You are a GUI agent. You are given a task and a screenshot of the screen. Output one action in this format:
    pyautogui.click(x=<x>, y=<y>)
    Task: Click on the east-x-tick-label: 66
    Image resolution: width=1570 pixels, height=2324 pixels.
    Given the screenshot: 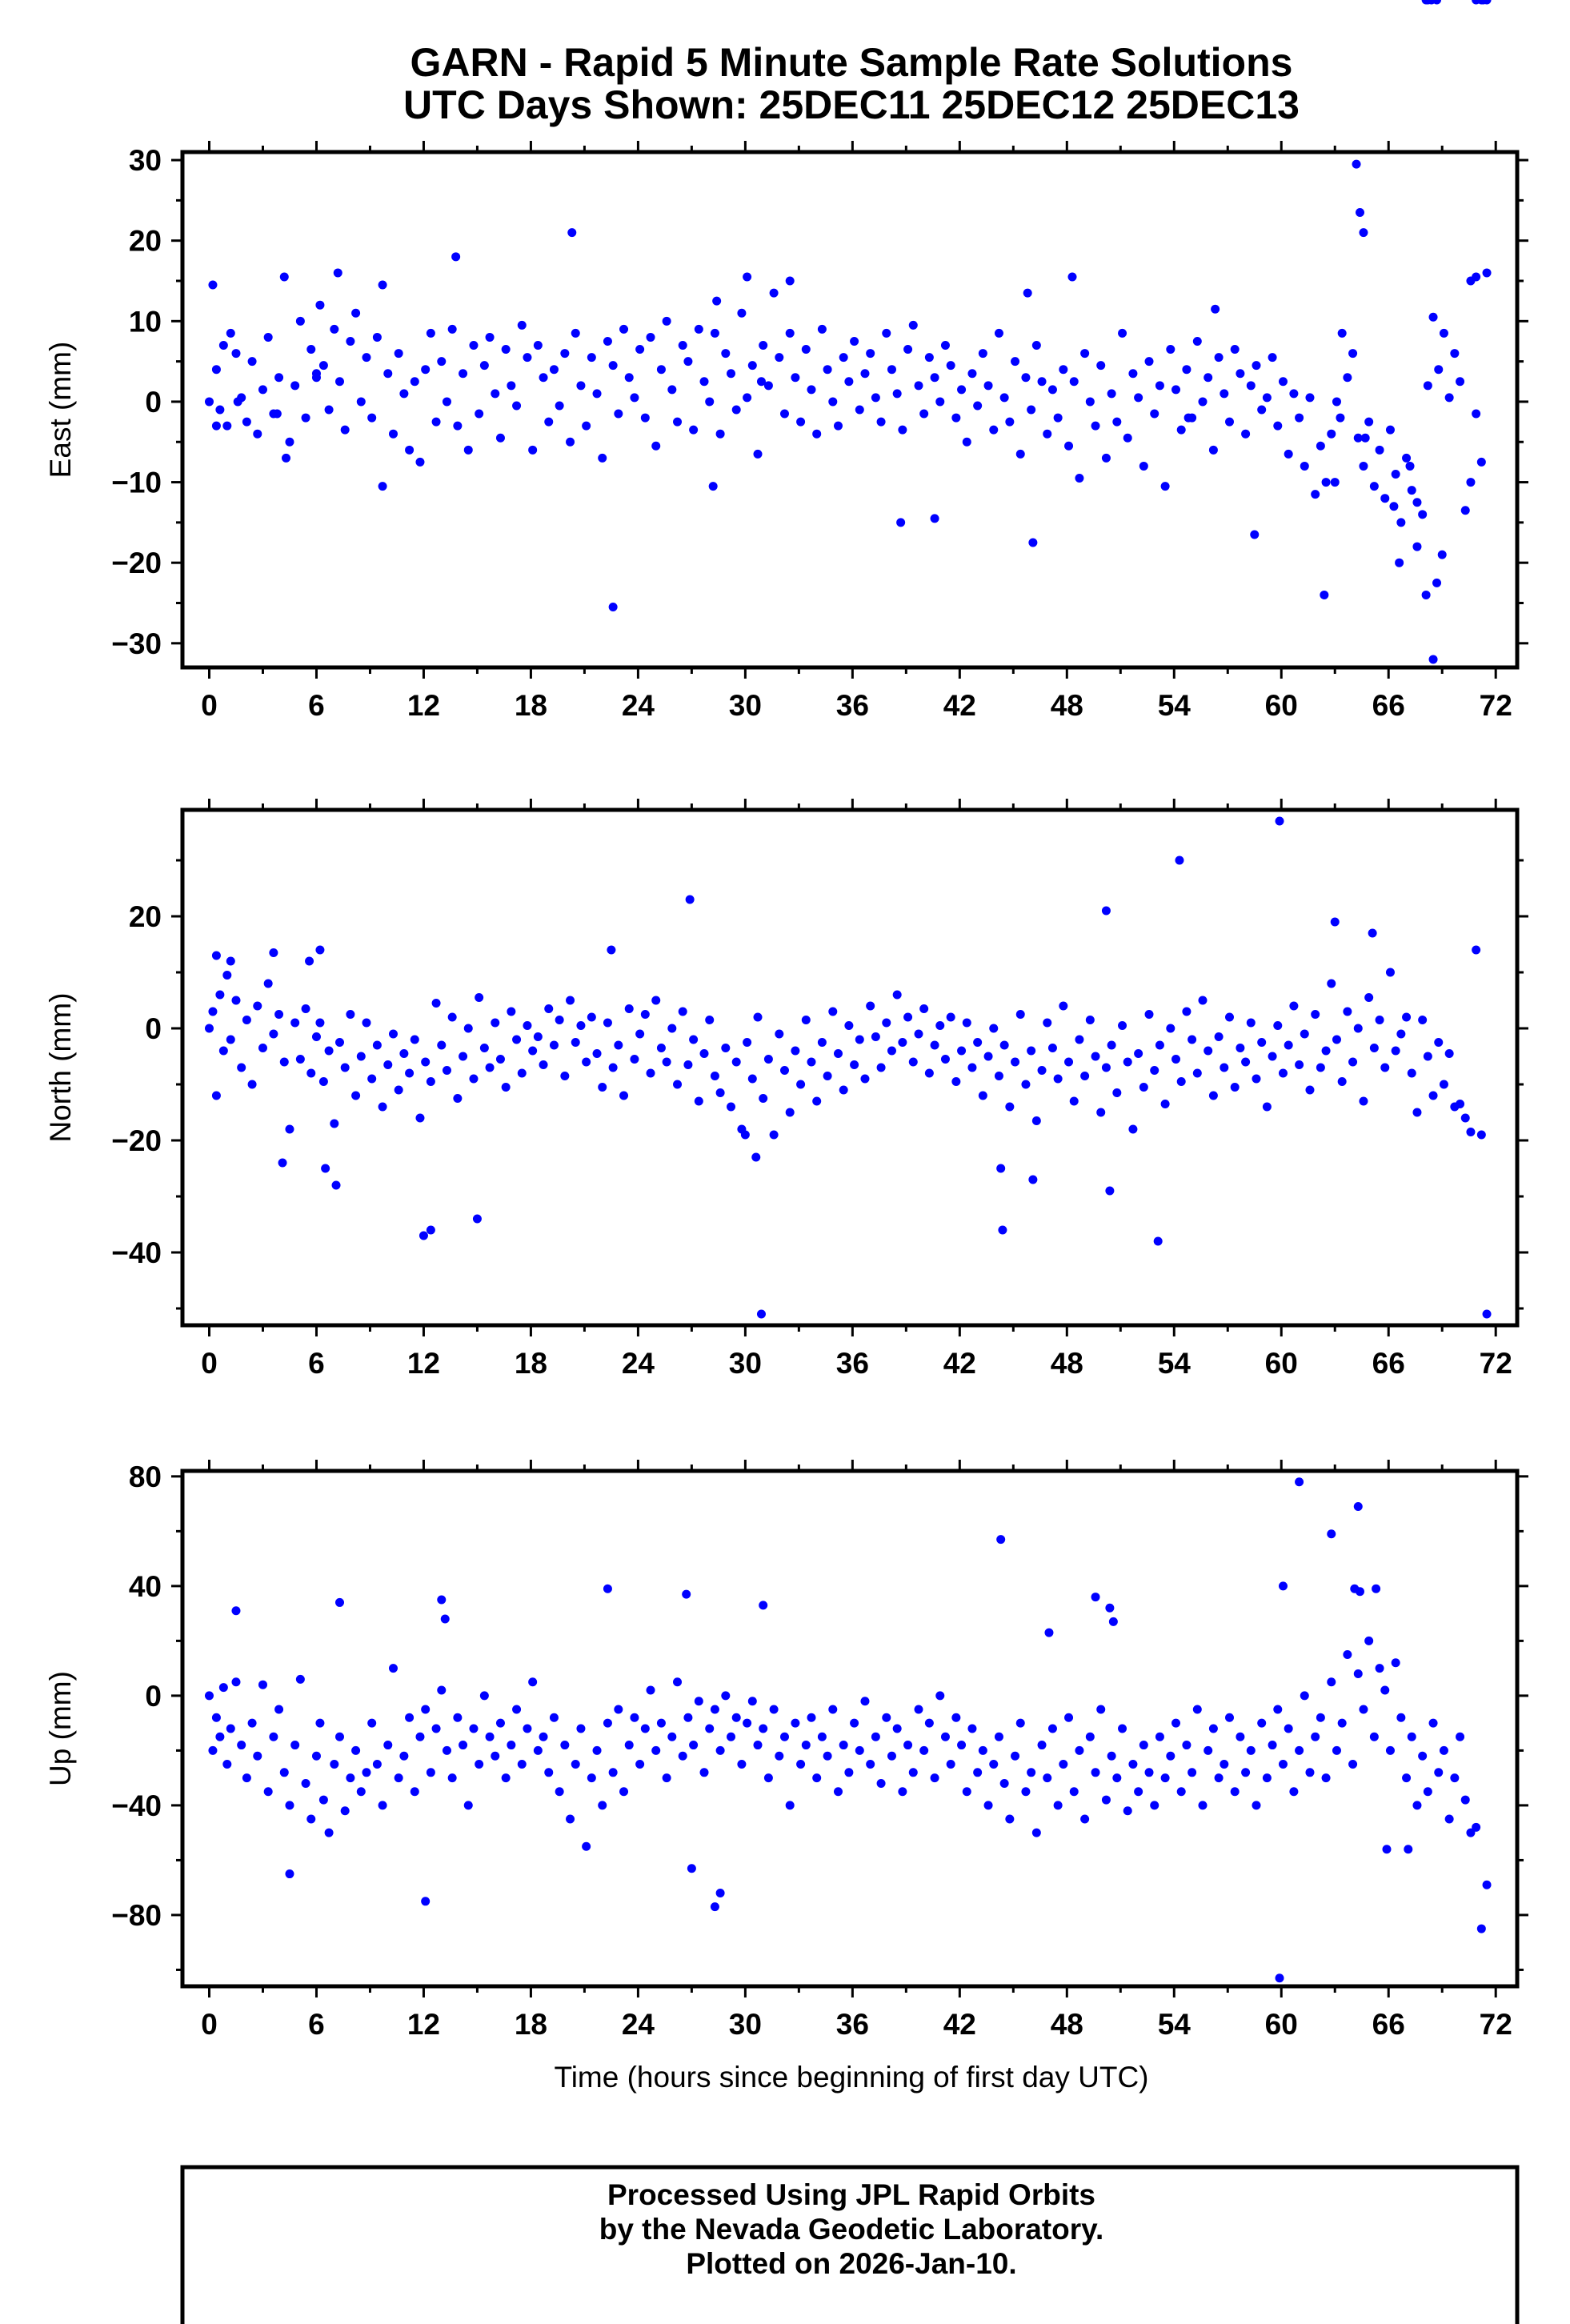 What is the action you would take?
    pyautogui.click(x=1388, y=706)
    